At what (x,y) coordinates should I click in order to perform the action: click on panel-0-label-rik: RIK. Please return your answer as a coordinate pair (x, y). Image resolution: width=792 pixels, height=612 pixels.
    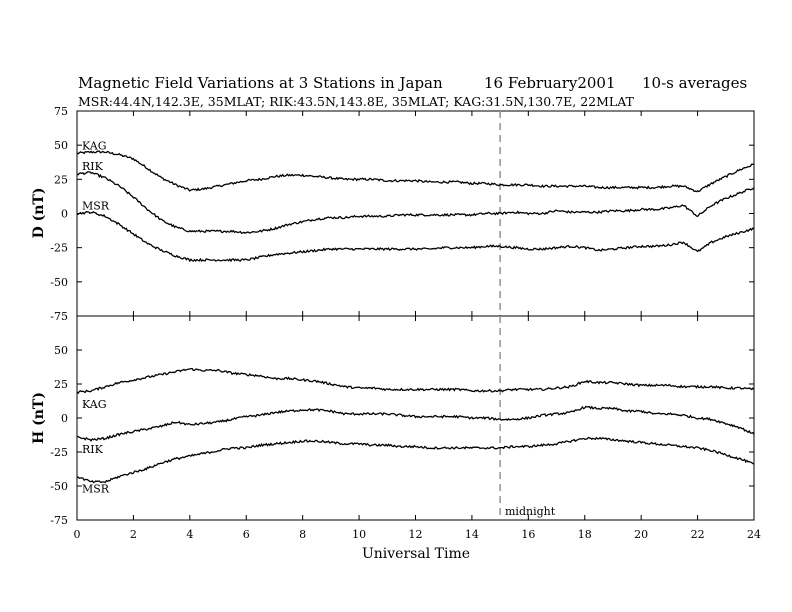
    Looking at the image, I should click on (93, 166).